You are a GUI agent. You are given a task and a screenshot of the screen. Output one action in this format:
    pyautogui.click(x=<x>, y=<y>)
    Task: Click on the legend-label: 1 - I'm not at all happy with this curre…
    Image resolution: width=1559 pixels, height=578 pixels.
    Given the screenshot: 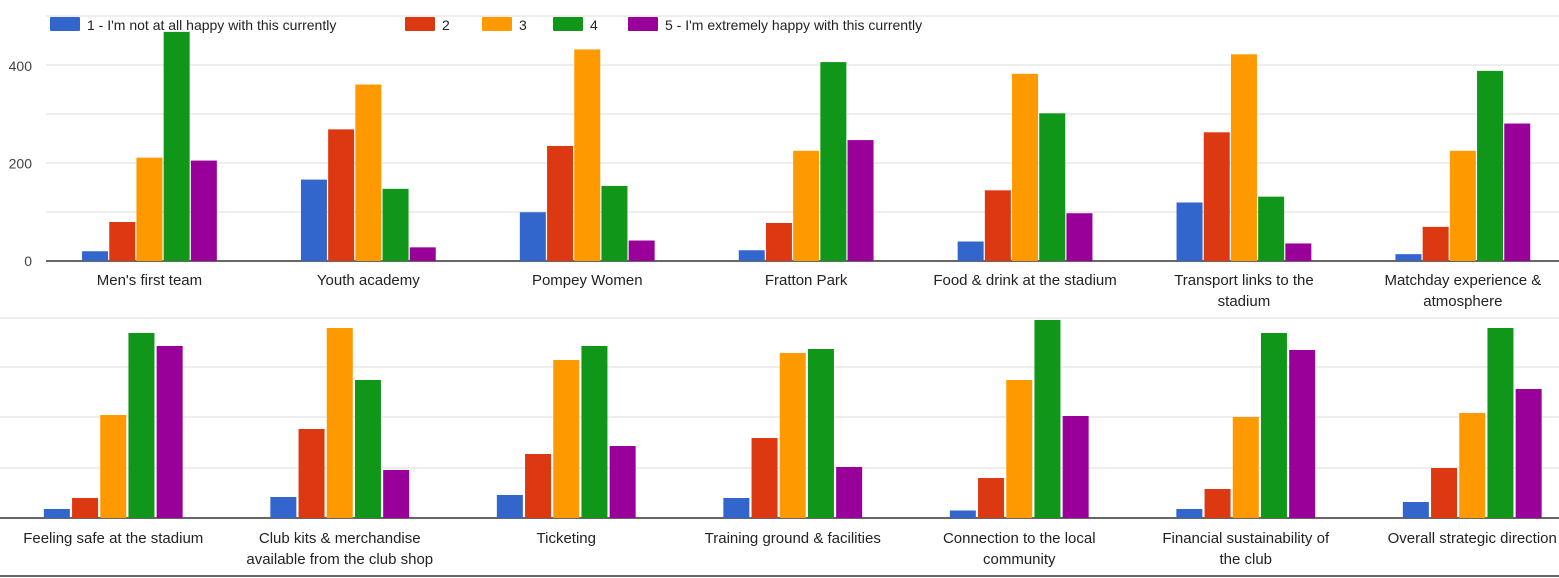 What is the action you would take?
    pyautogui.click(x=211, y=25)
    